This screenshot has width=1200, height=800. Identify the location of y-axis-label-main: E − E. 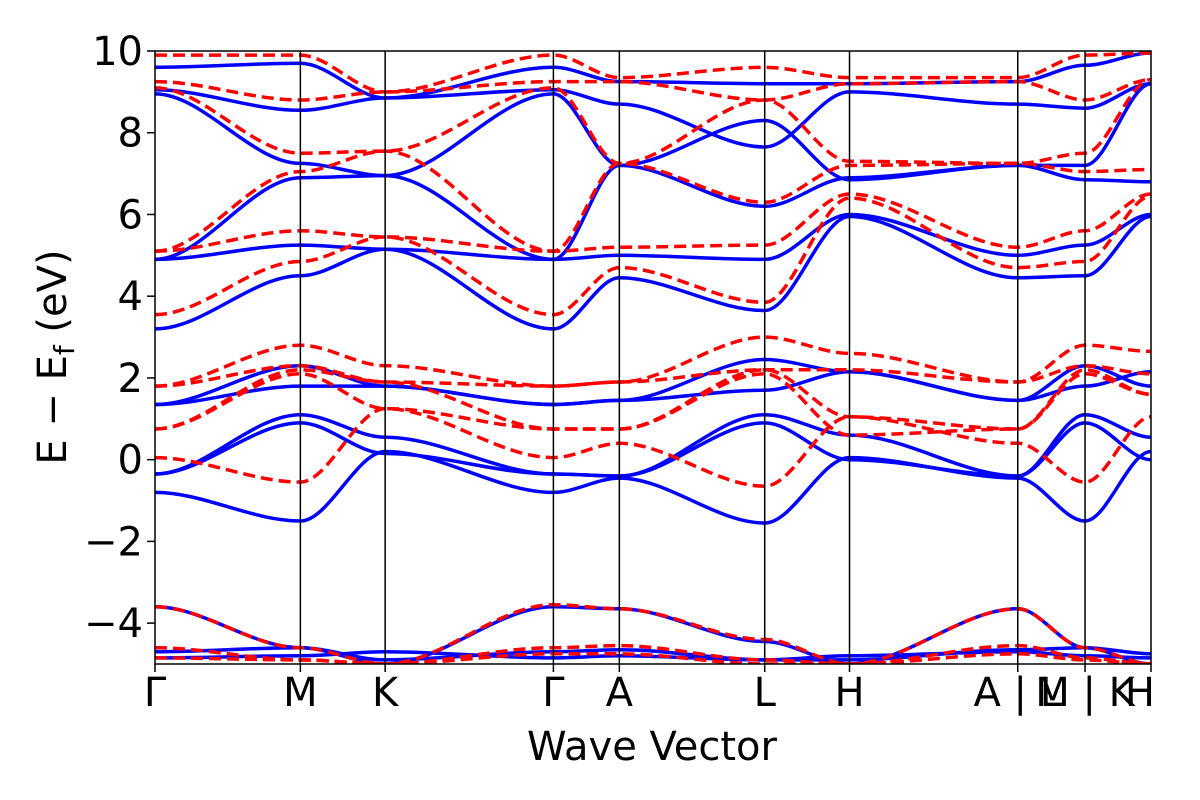
(53, 410).